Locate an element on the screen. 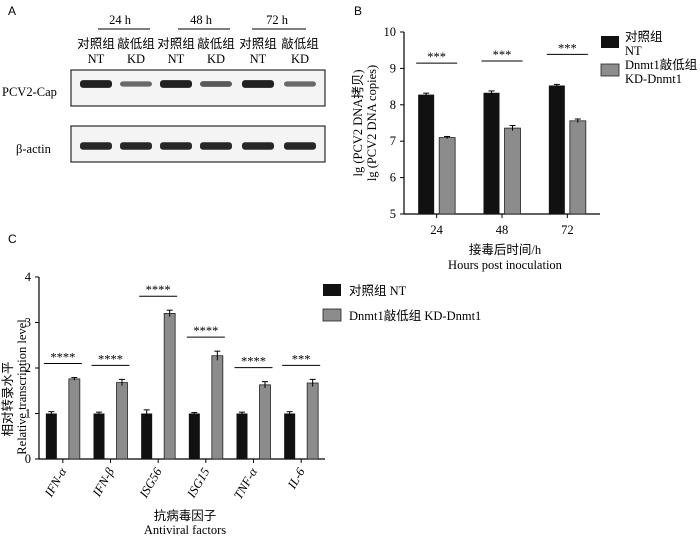 This screenshot has width=700, height=538. chart-c-bars is located at coordinates (182, 384).